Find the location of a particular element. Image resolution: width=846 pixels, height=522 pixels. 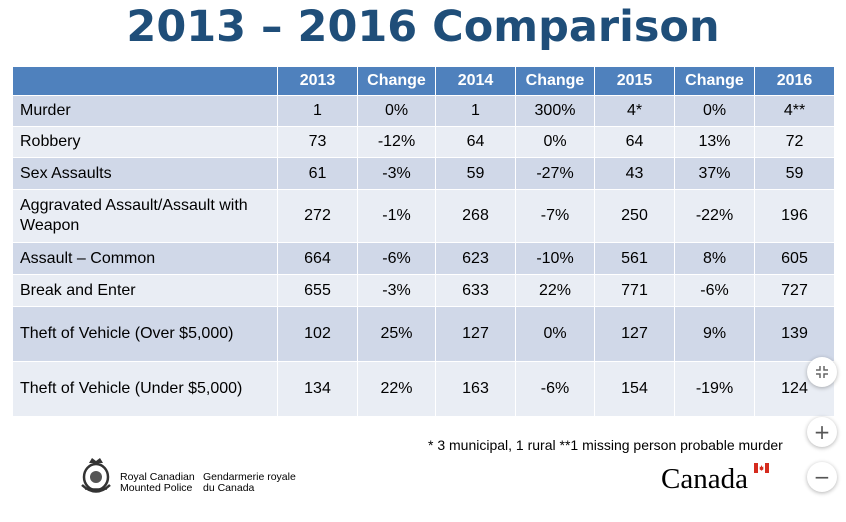

table-header-row: 2013 Change 2014 Change 2015 Change 2016 is located at coordinates (423, 81).